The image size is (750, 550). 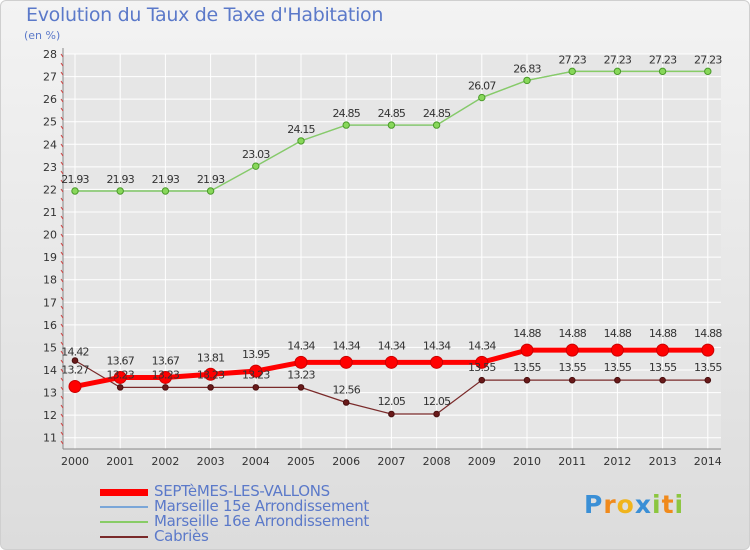 I want to click on data-label-0: 13.95, so click(x=256, y=354).